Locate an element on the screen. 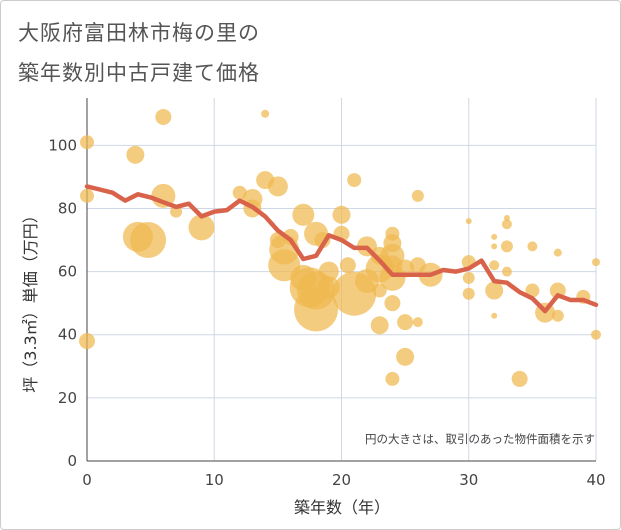 The image size is (621, 530). y-tick-label: 100 is located at coordinates (62, 145).